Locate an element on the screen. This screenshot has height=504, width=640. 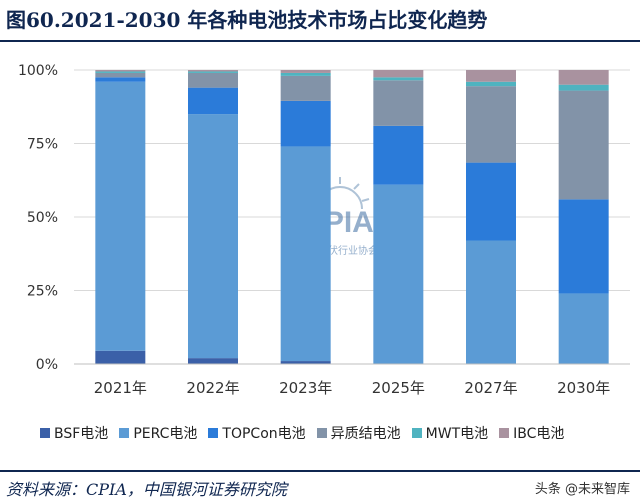
legend-item: IBC电池 is located at coordinates (531, 433).